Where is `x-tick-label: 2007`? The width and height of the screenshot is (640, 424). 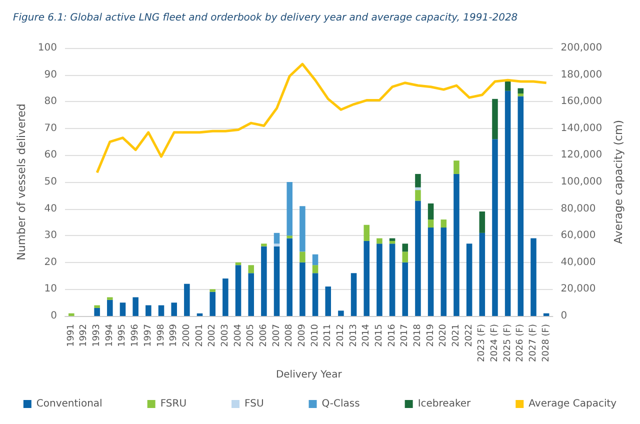
x-tick-label: 2007 is located at coordinates (277, 335).